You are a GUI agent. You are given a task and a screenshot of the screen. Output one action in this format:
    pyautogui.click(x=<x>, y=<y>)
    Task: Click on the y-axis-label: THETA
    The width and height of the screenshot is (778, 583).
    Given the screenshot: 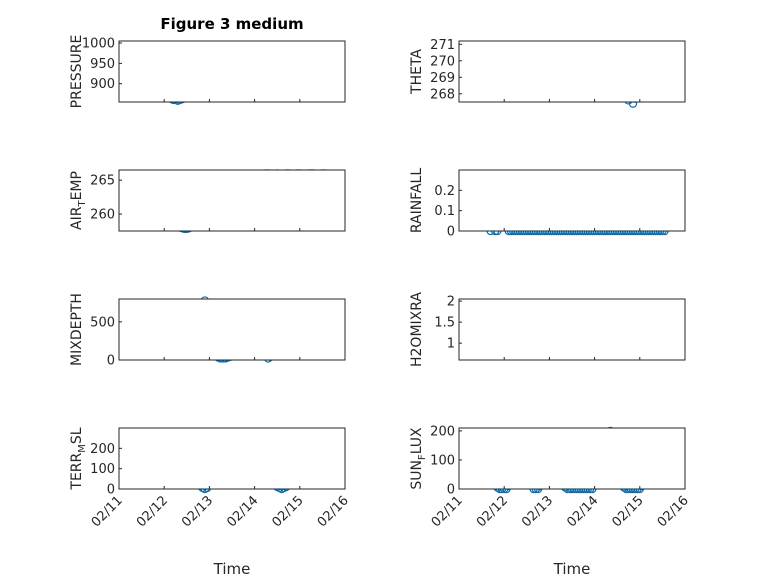 What is the action you would take?
    pyautogui.click(x=417, y=72)
    